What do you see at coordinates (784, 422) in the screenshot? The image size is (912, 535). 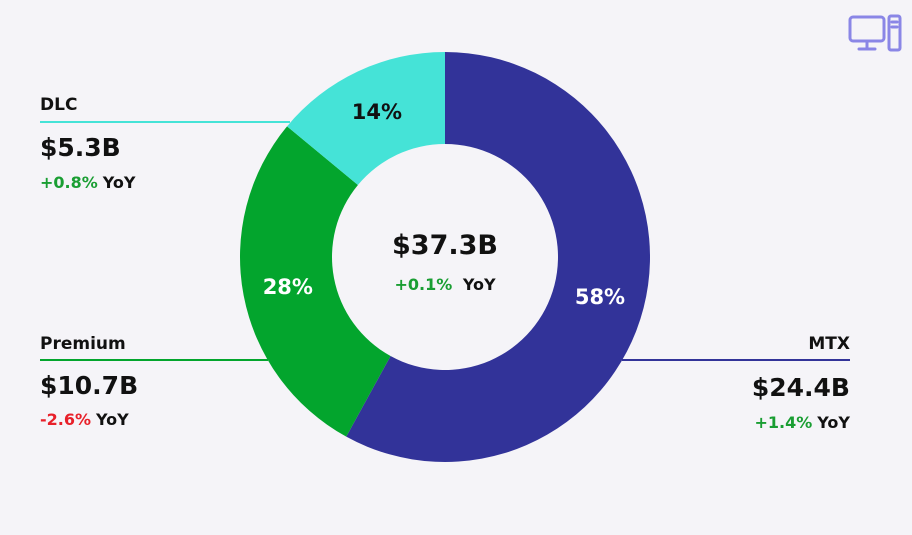 I see `category-yoy-change-mtx: +1.4%` at bounding box center [784, 422].